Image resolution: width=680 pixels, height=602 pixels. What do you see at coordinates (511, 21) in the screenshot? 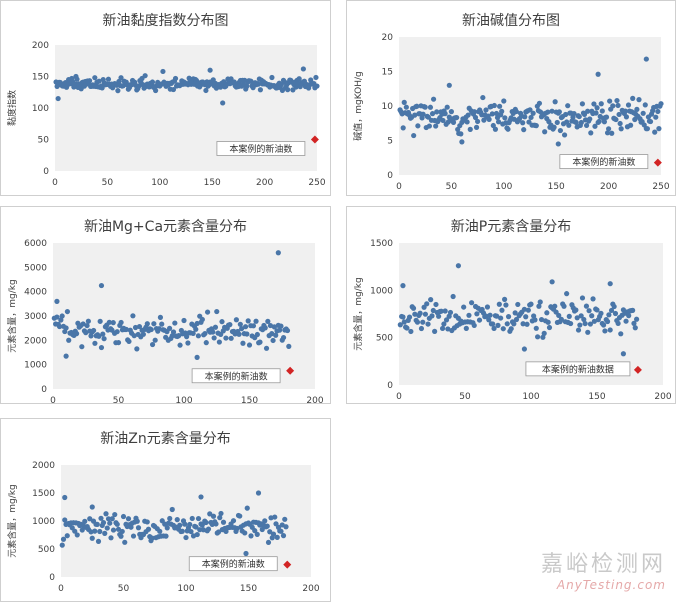
I see `chart-title: 新油碱值分布图` at bounding box center [511, 21].